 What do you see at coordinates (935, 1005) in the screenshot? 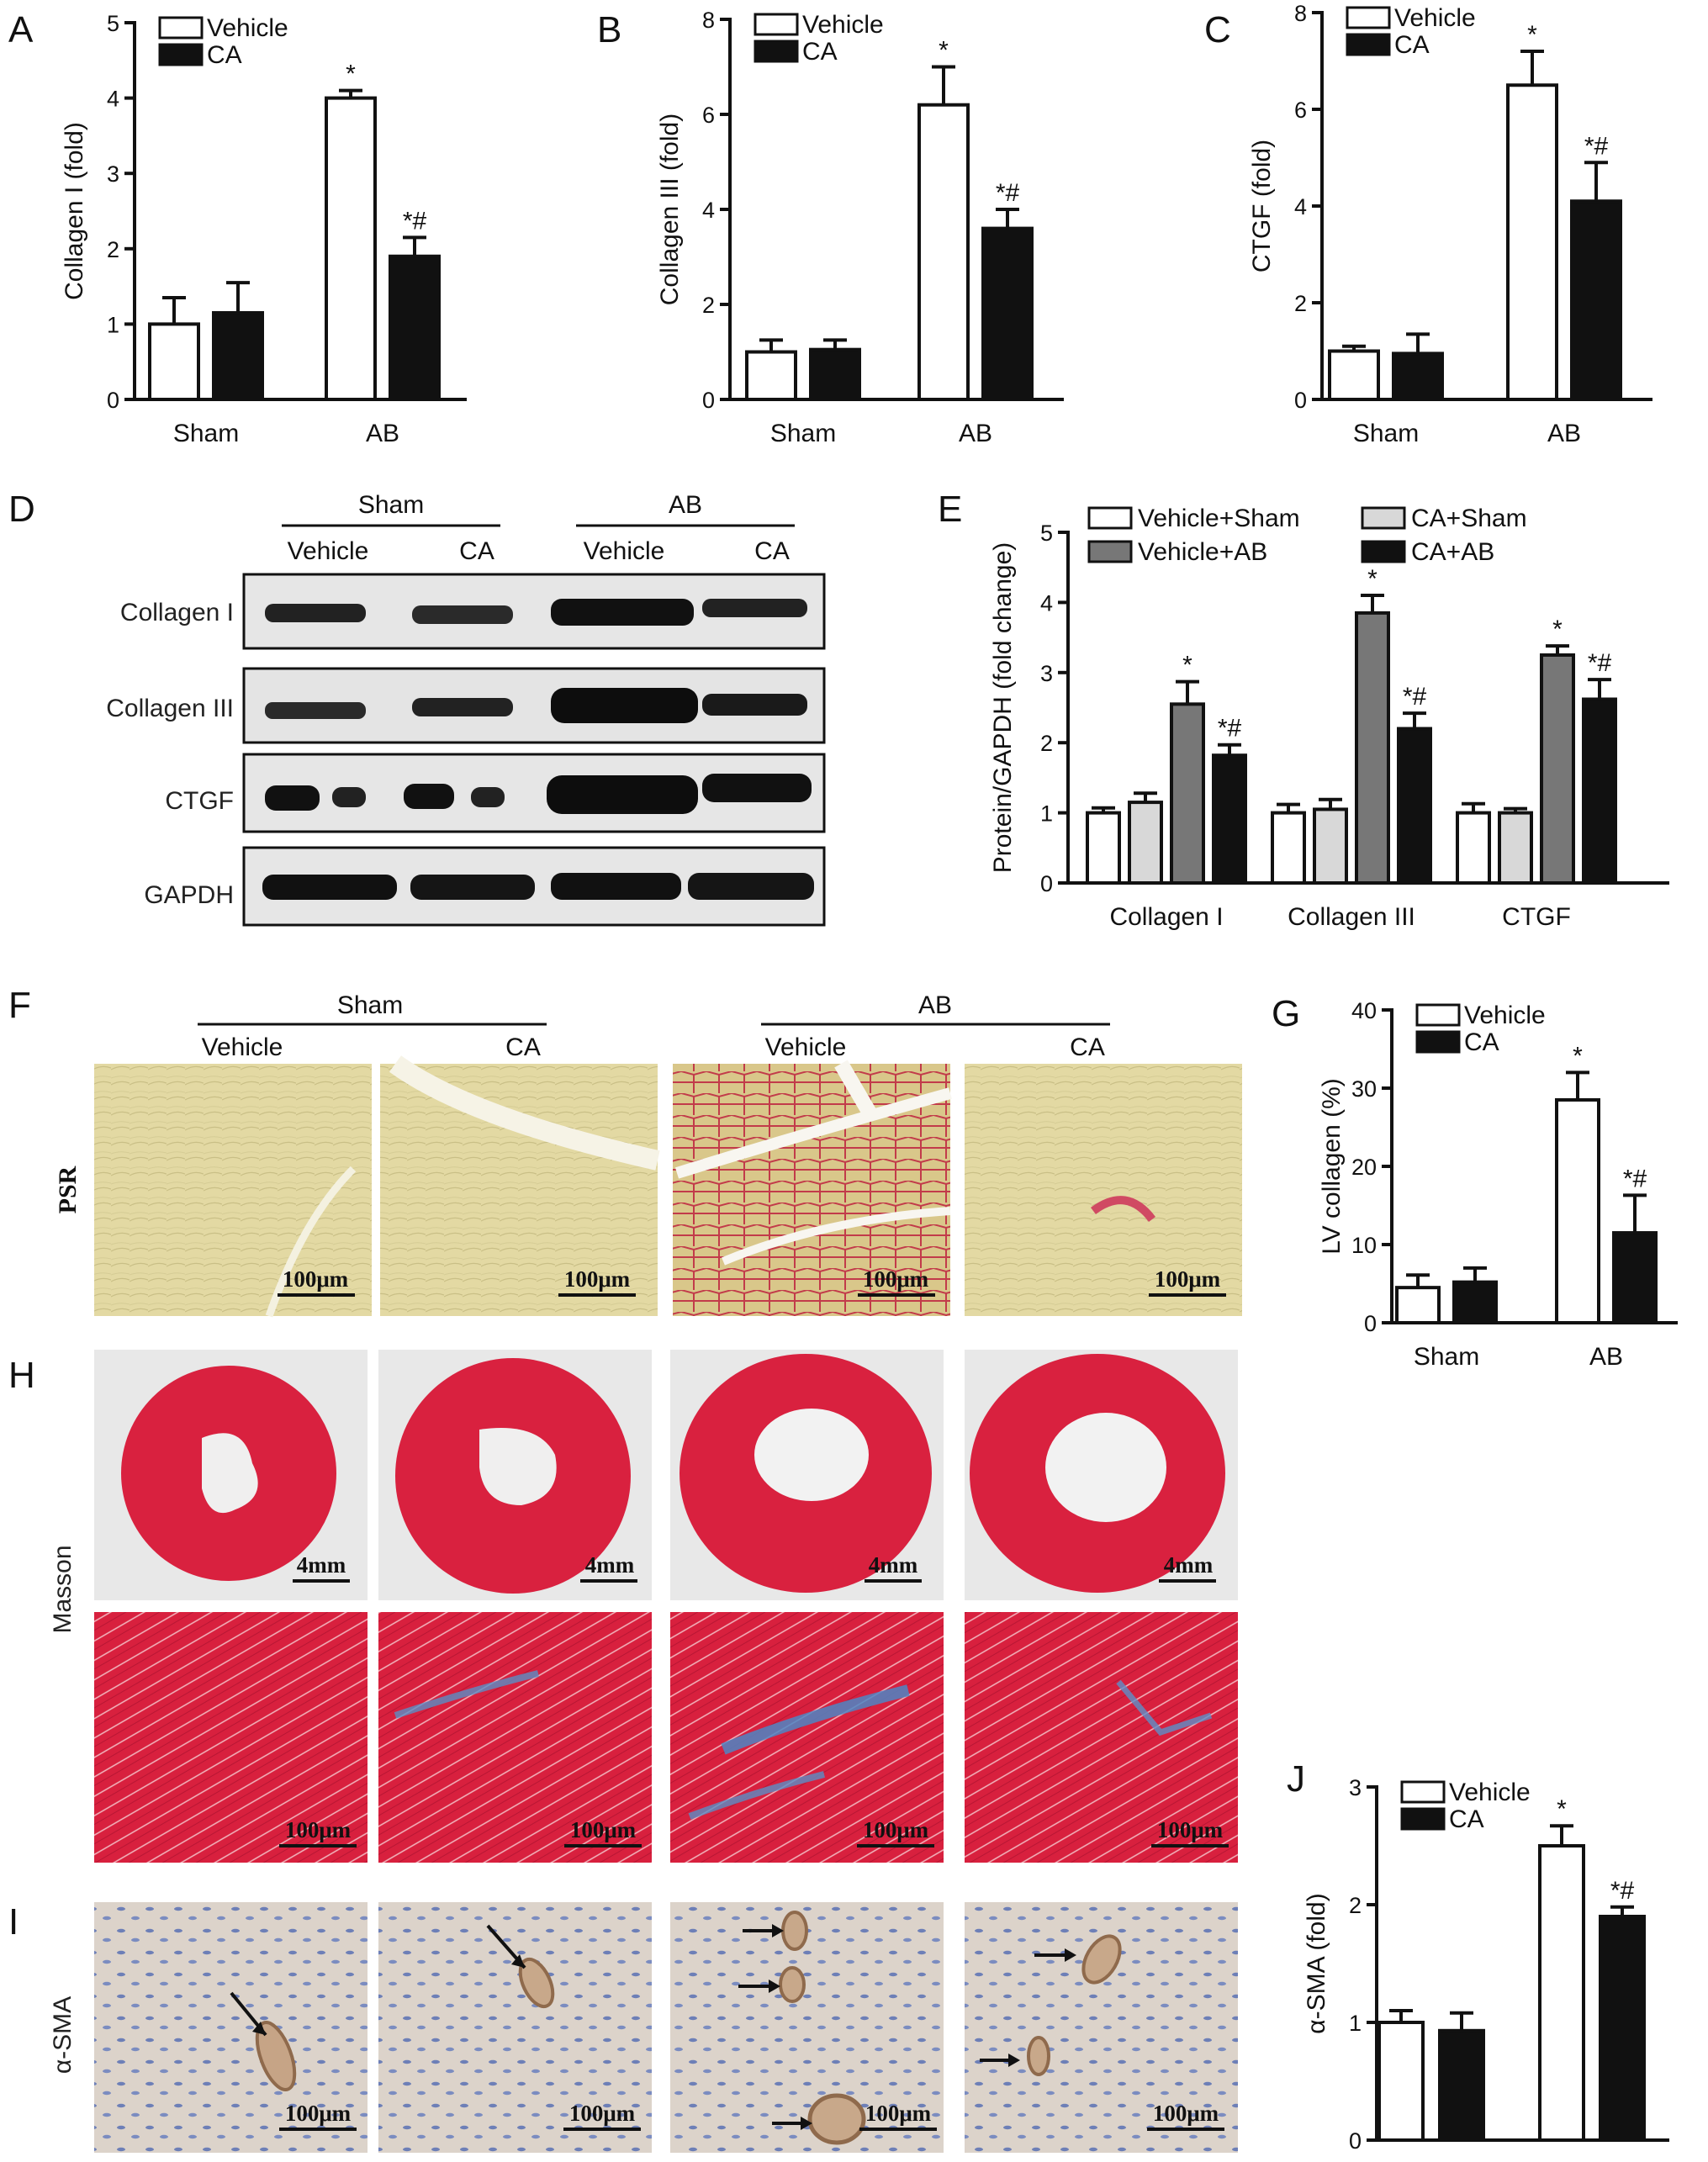
I see `psr-group-ab: AB` at bounding box center [935, 1005].